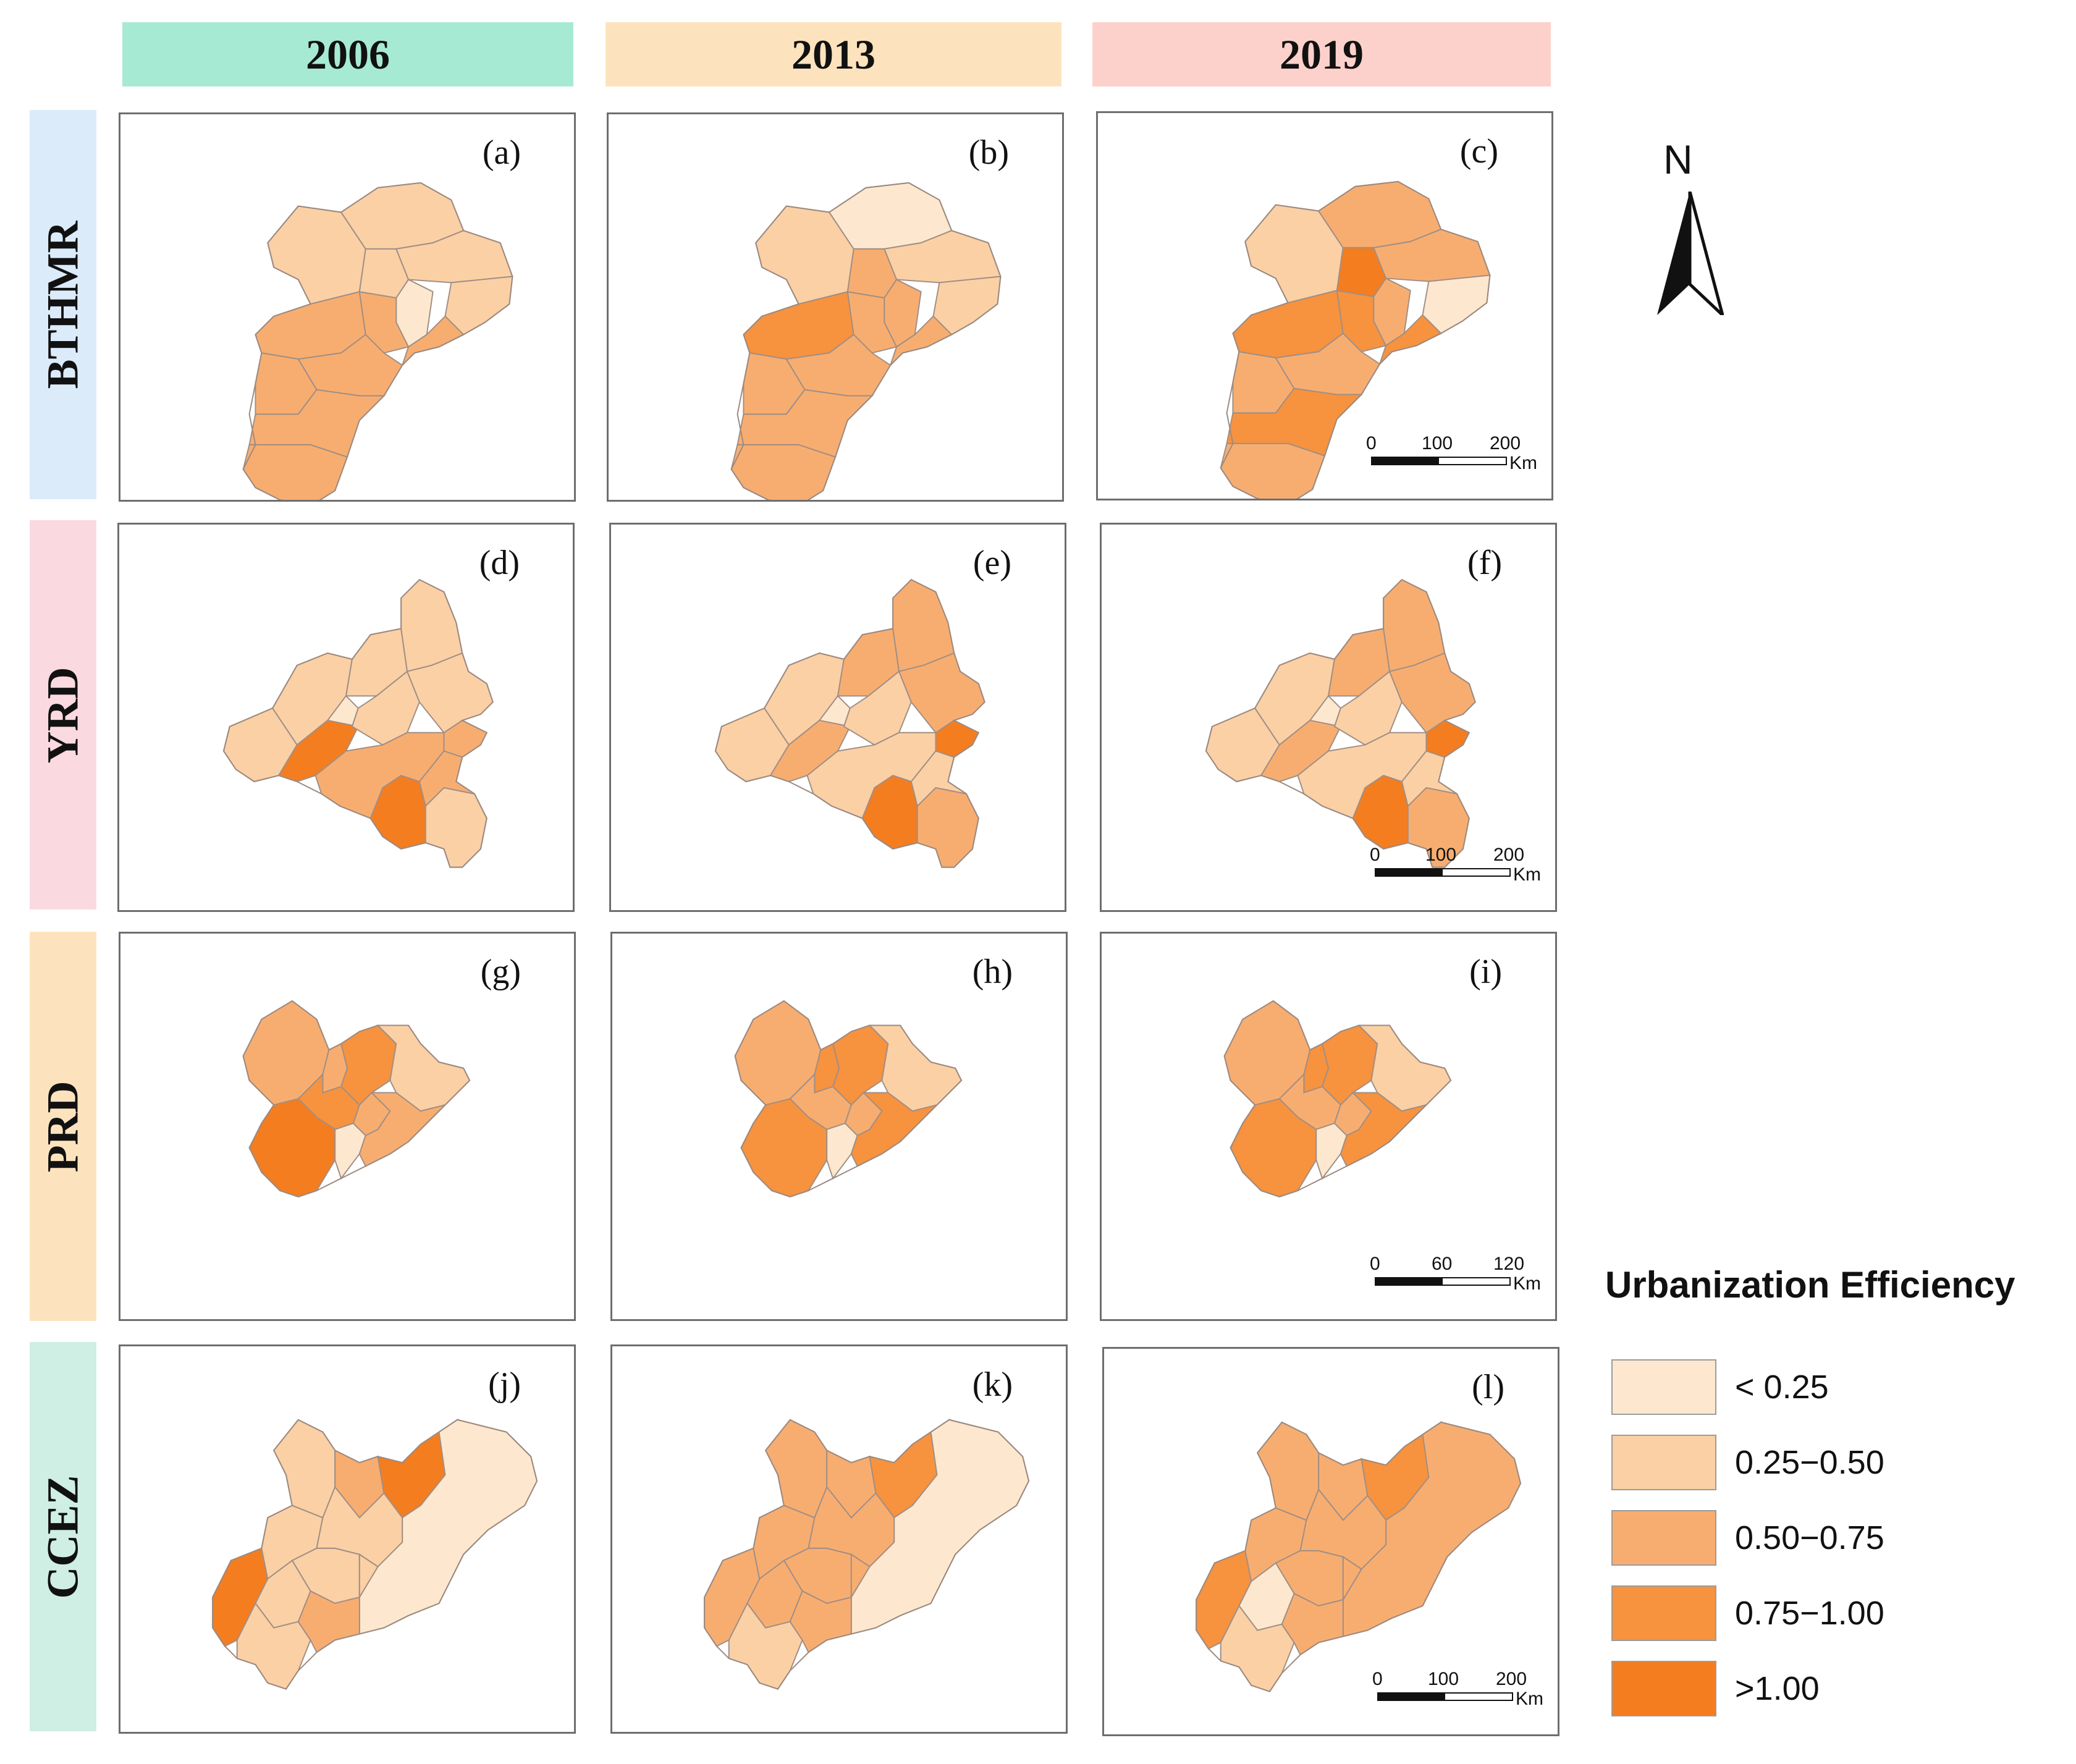  I want to click on row-header-label: YRD, so click(63, 715).